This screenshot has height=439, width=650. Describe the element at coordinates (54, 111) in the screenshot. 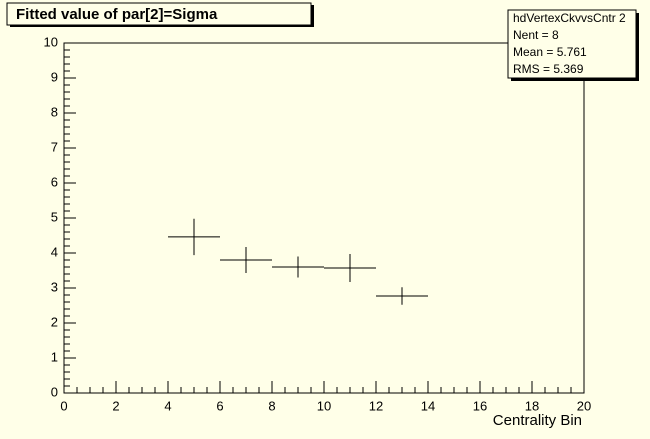

I see `y-tick-label: 8` at that location.